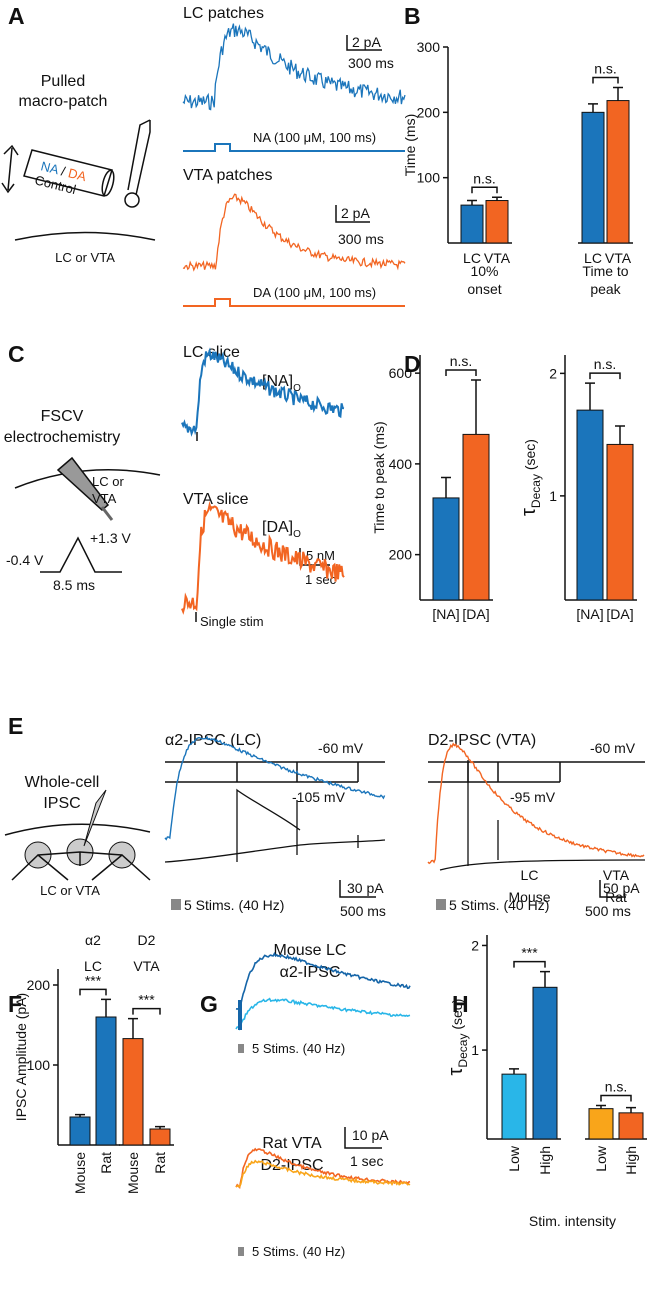  Describe the element at coordinates (497, 258) in the screenshot. I see `x-tick-label: VTA` at that location.